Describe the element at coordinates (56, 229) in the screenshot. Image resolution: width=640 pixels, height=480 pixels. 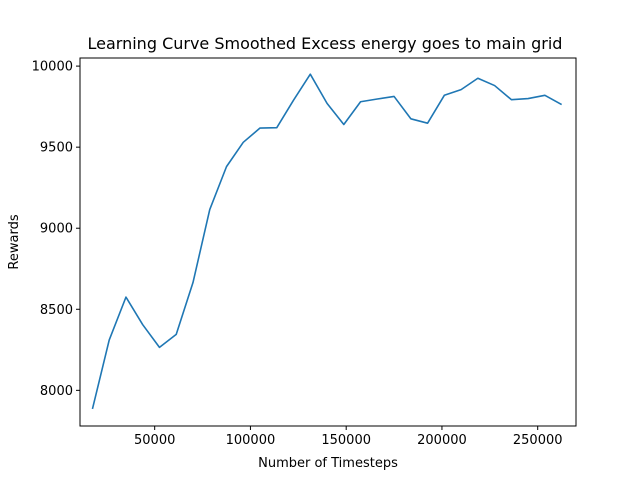
I see `y-tick-label: 9000` at that location.